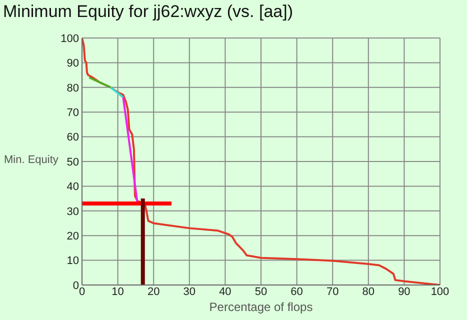  What do you see at coordinates (72, 162) in the screenshot?
I see `y-tick-label: 50` at bounding box center [72, 162].